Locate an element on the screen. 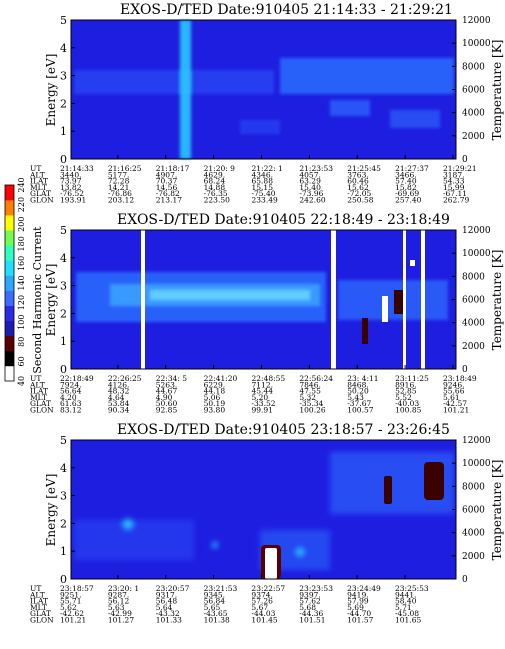  panel-2-cell: 7112. is located at coordinates (262, 384).